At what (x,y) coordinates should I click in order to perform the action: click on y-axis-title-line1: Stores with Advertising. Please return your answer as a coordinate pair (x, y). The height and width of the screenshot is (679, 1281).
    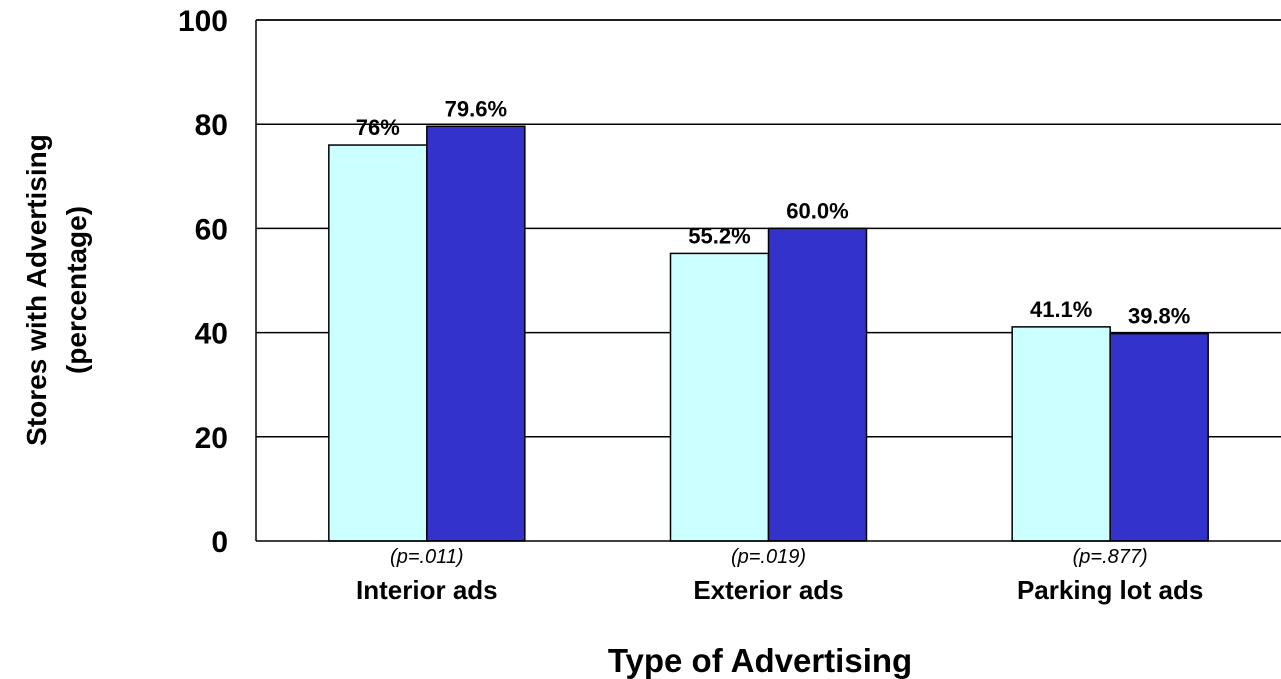
    Looking at the image, I should click on (36, 290).